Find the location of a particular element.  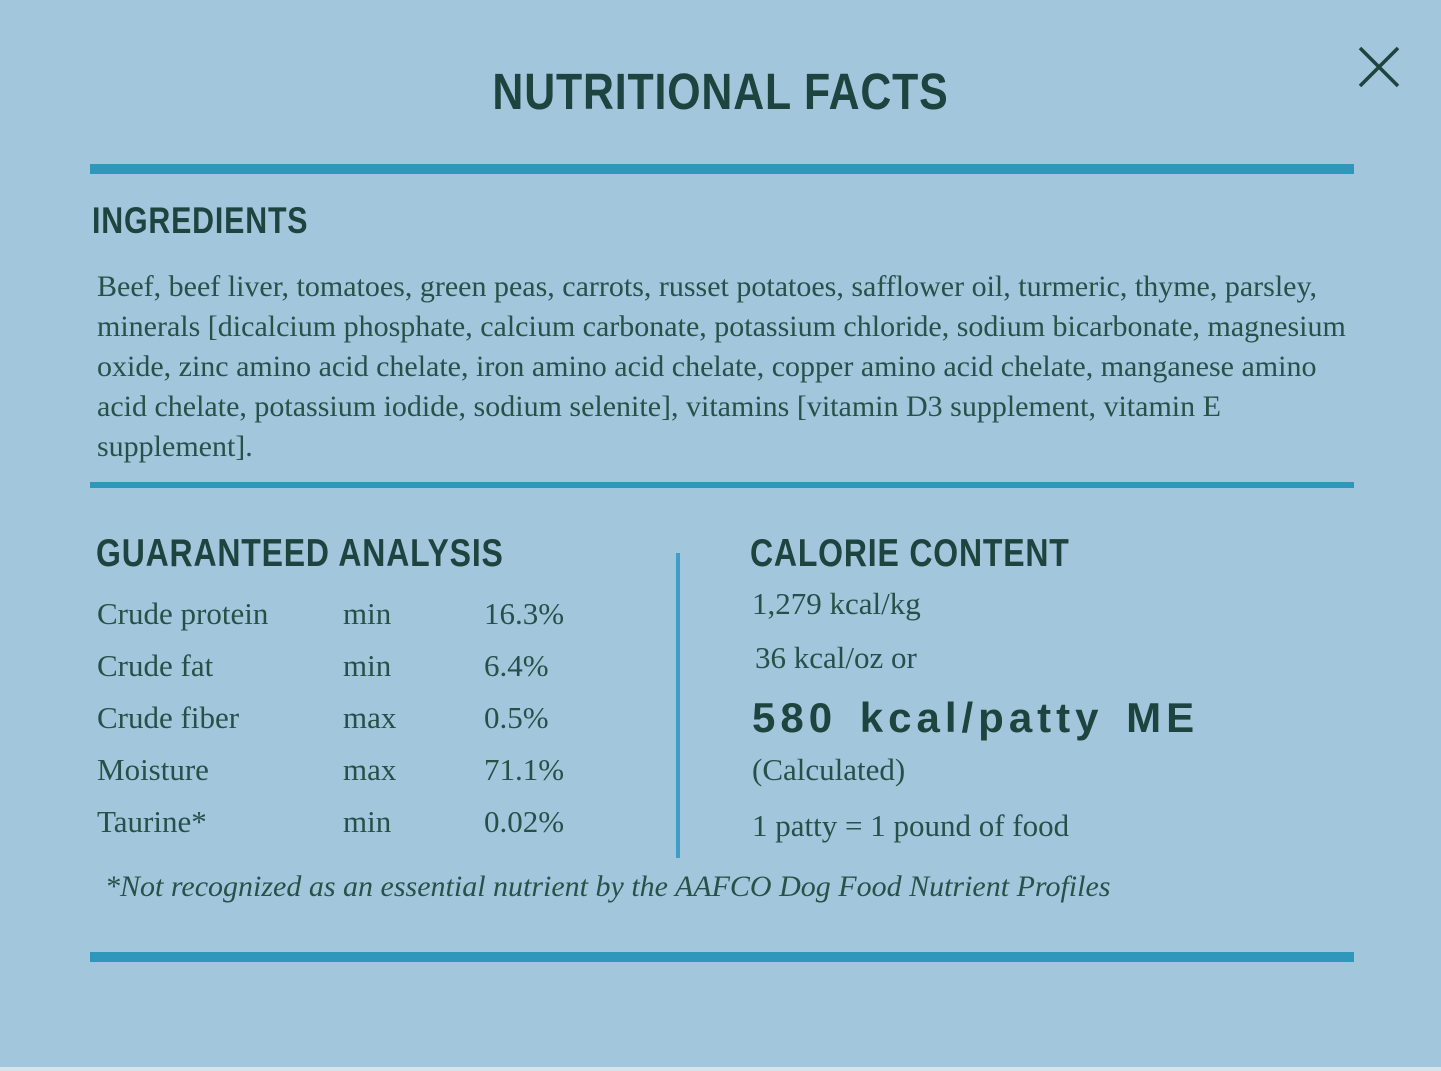

table-row: Moisture max 71.1% is located at coordinates (367, 777).